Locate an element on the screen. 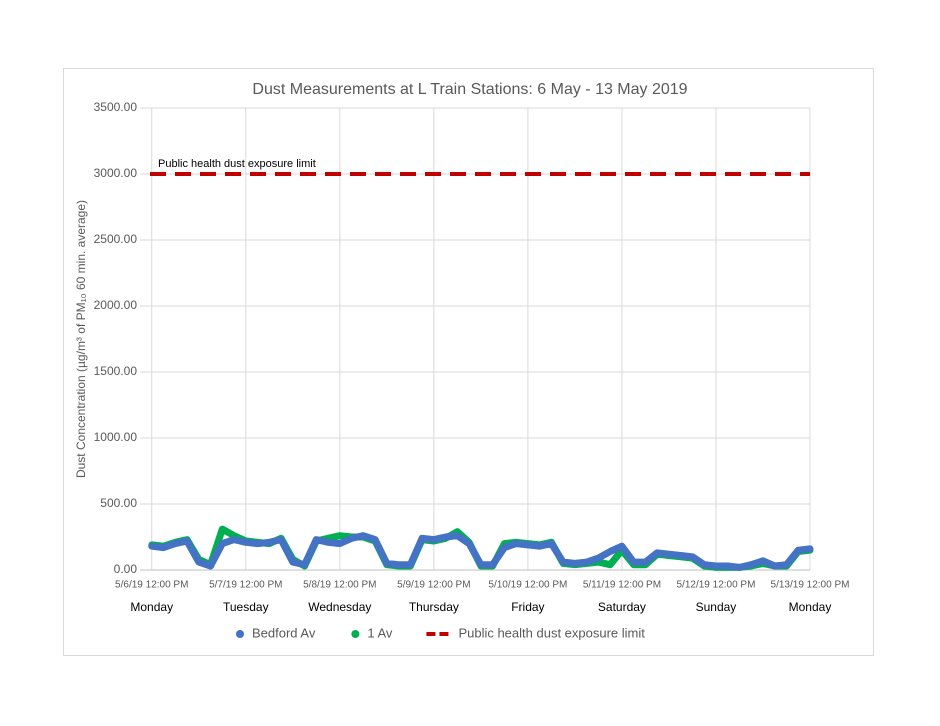  x-tick-label: 5/9/19 12:00 PM is located at coordinates (433, 585).